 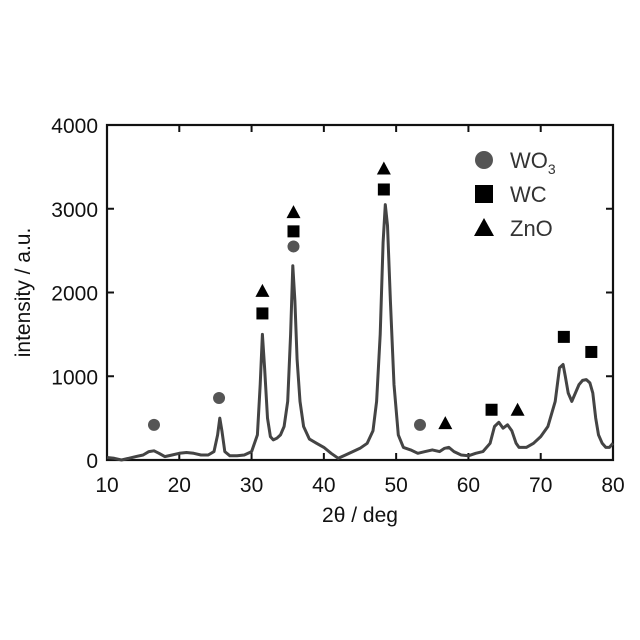 I want to click on y-tick-label: 4000, so click(x=74, y=126).